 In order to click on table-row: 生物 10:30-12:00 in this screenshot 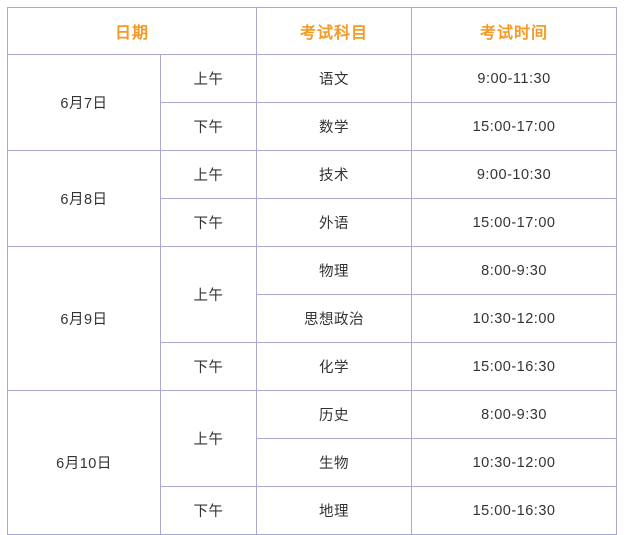, I will do `click(313, 462)`.